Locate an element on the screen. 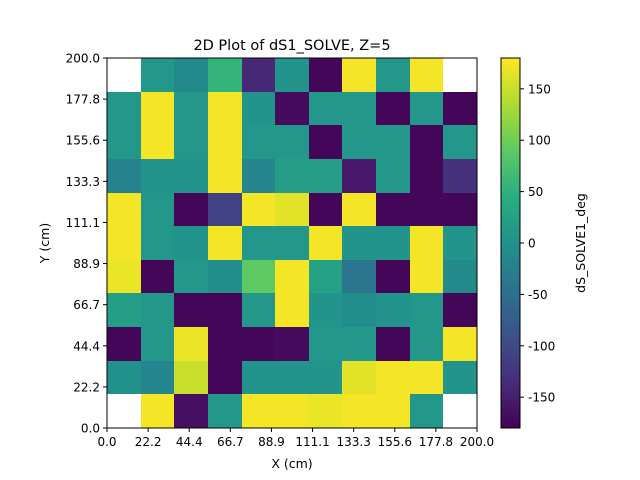  x-tick-label: 22.2 is located at coordinates (148, 442).